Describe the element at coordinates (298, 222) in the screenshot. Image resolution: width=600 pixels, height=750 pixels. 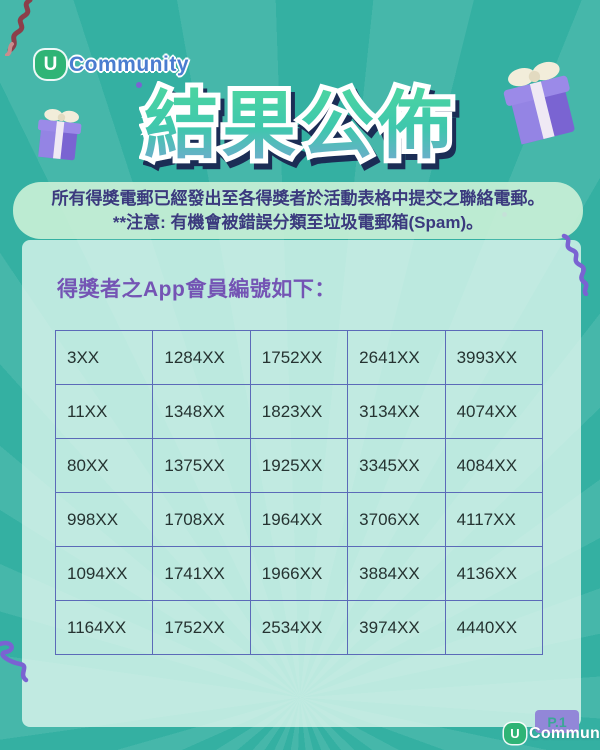
I see `notice-line2: **注意: 有機會被錯誤分類至垃圾電郵箱(Spam)。` at that location.